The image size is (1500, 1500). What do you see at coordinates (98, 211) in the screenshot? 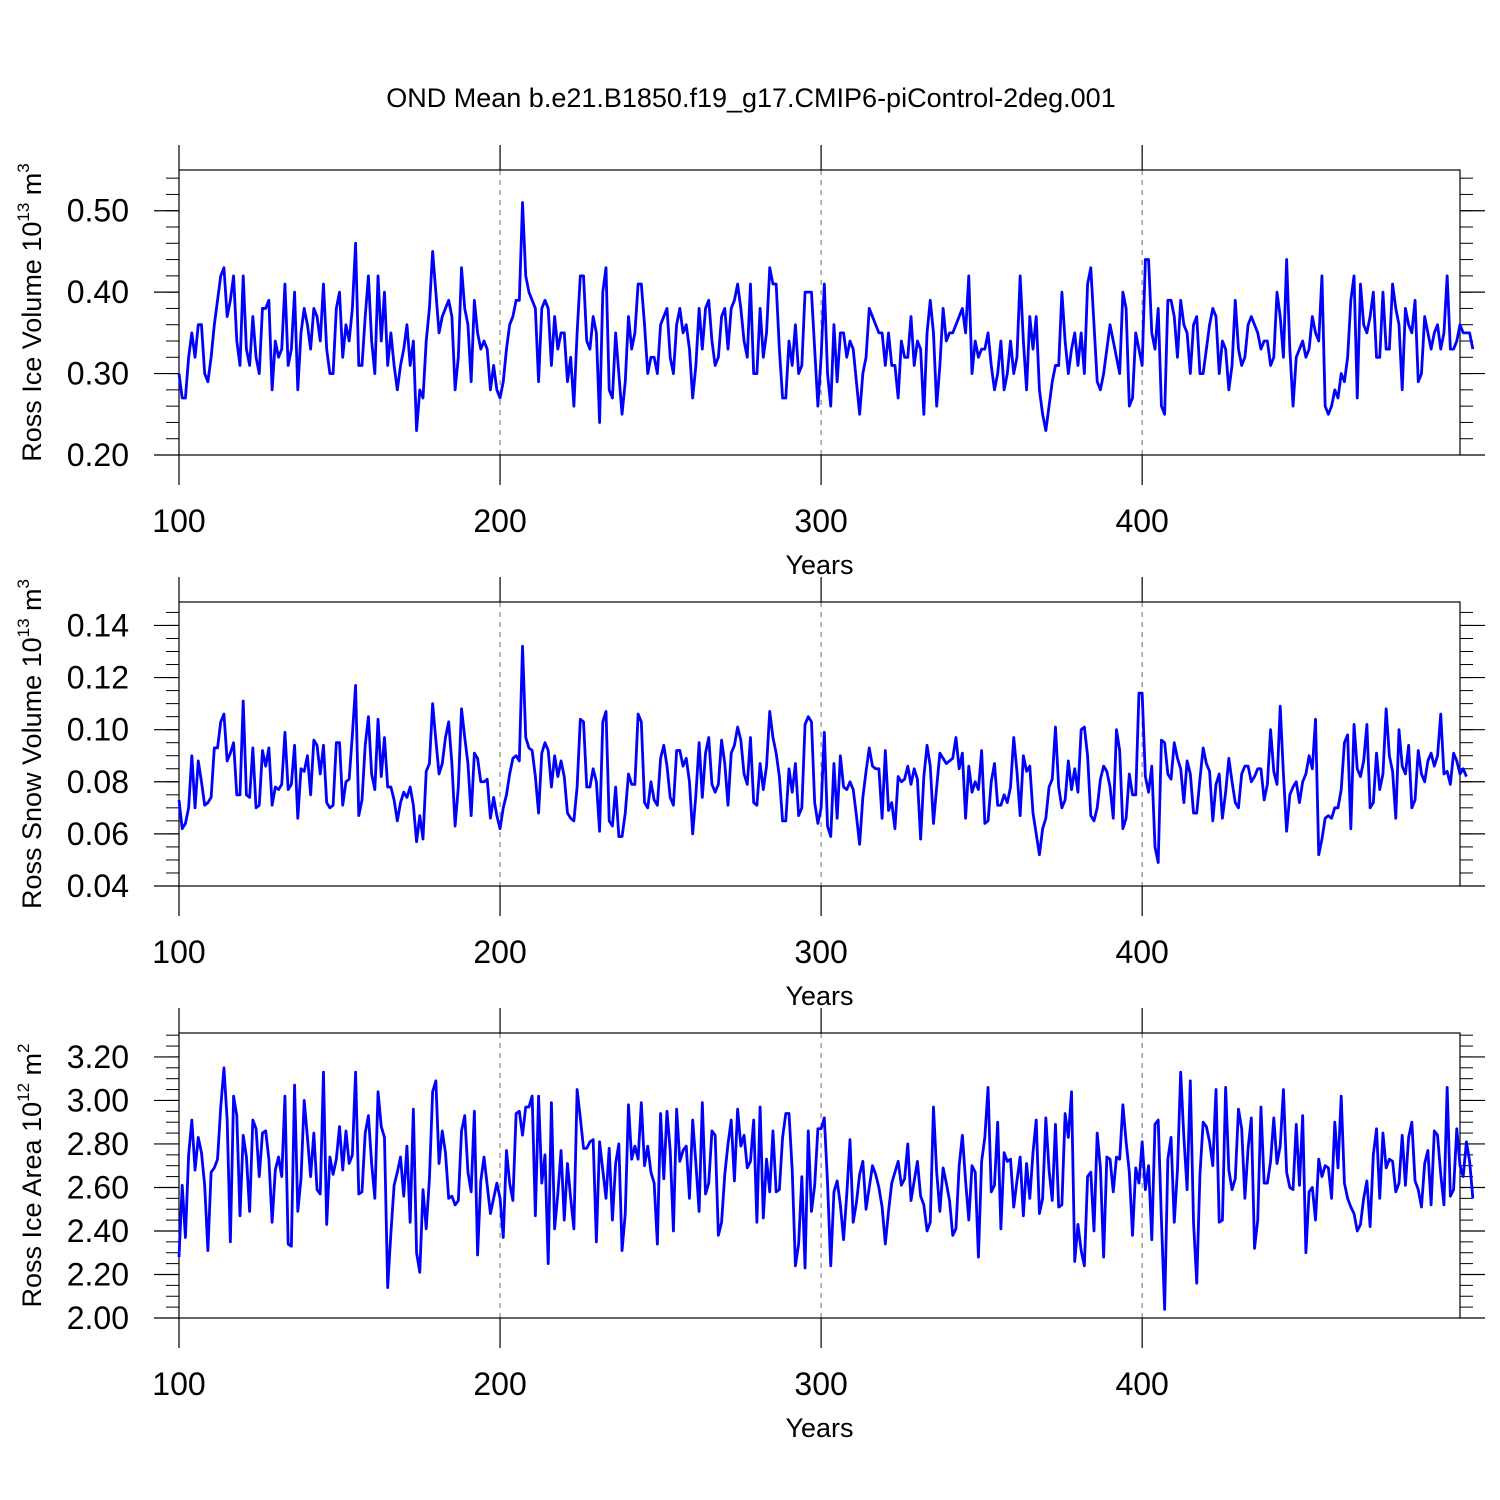
I see `y-tick-label: 0.50` at bounding box center [98, 211].